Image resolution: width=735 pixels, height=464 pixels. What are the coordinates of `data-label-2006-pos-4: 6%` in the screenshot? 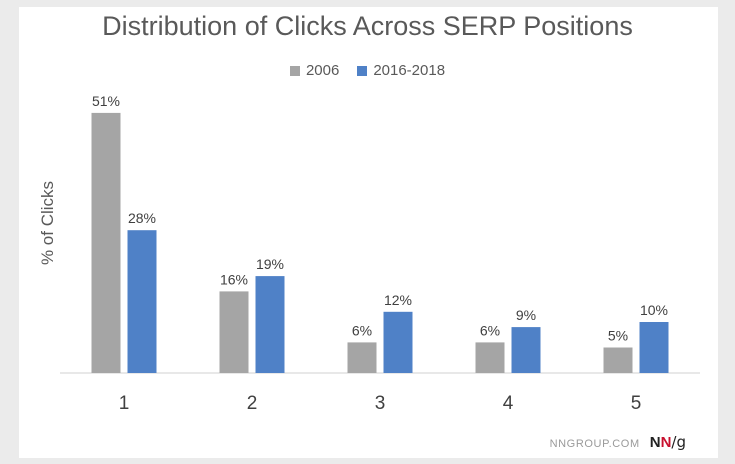 It's located at (490, 330).